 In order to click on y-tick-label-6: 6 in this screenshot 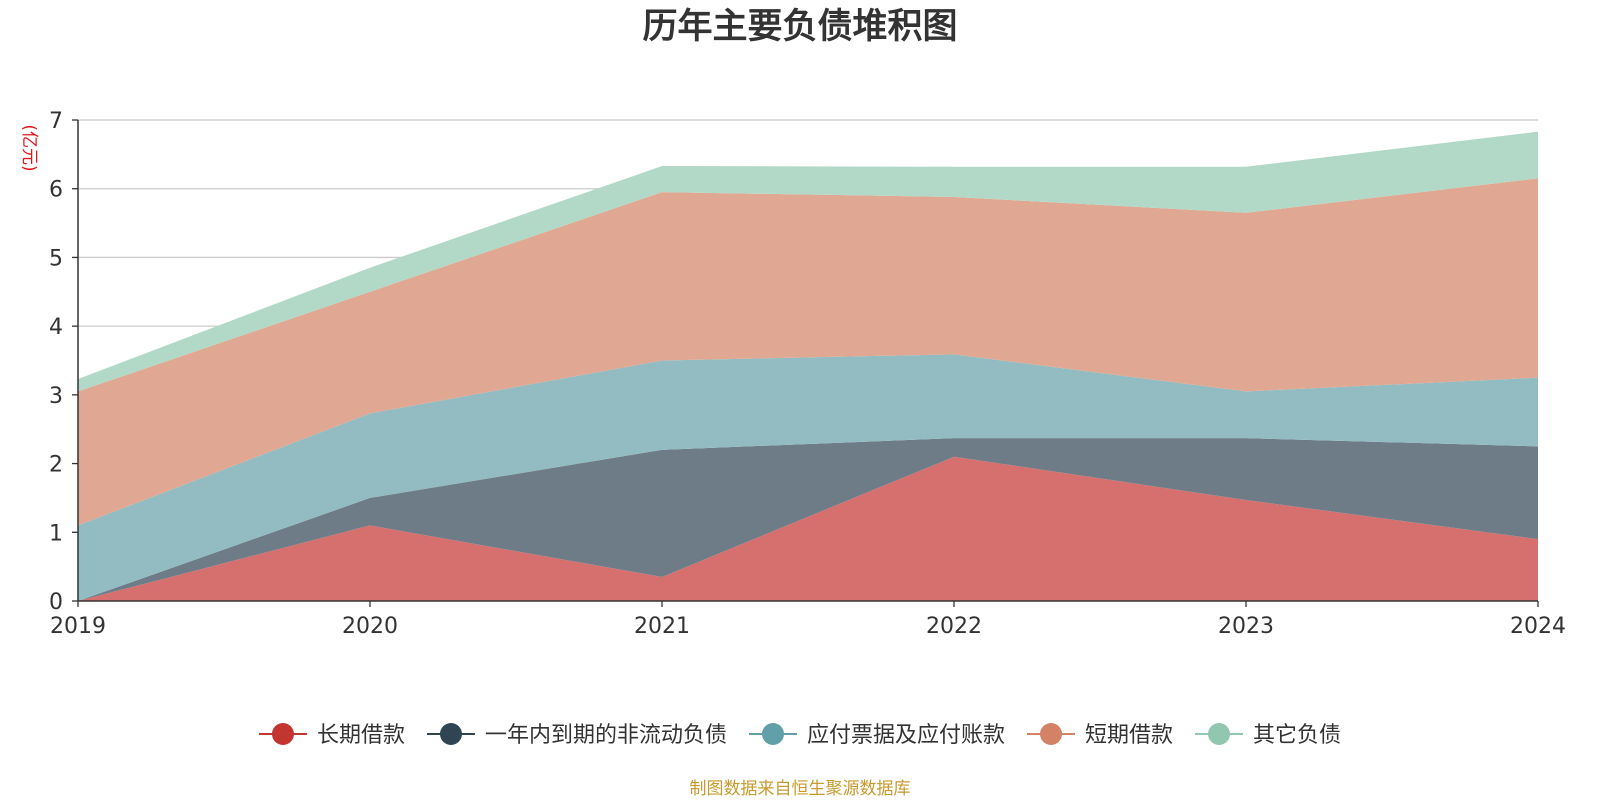, I will do `click(56, 190)`.